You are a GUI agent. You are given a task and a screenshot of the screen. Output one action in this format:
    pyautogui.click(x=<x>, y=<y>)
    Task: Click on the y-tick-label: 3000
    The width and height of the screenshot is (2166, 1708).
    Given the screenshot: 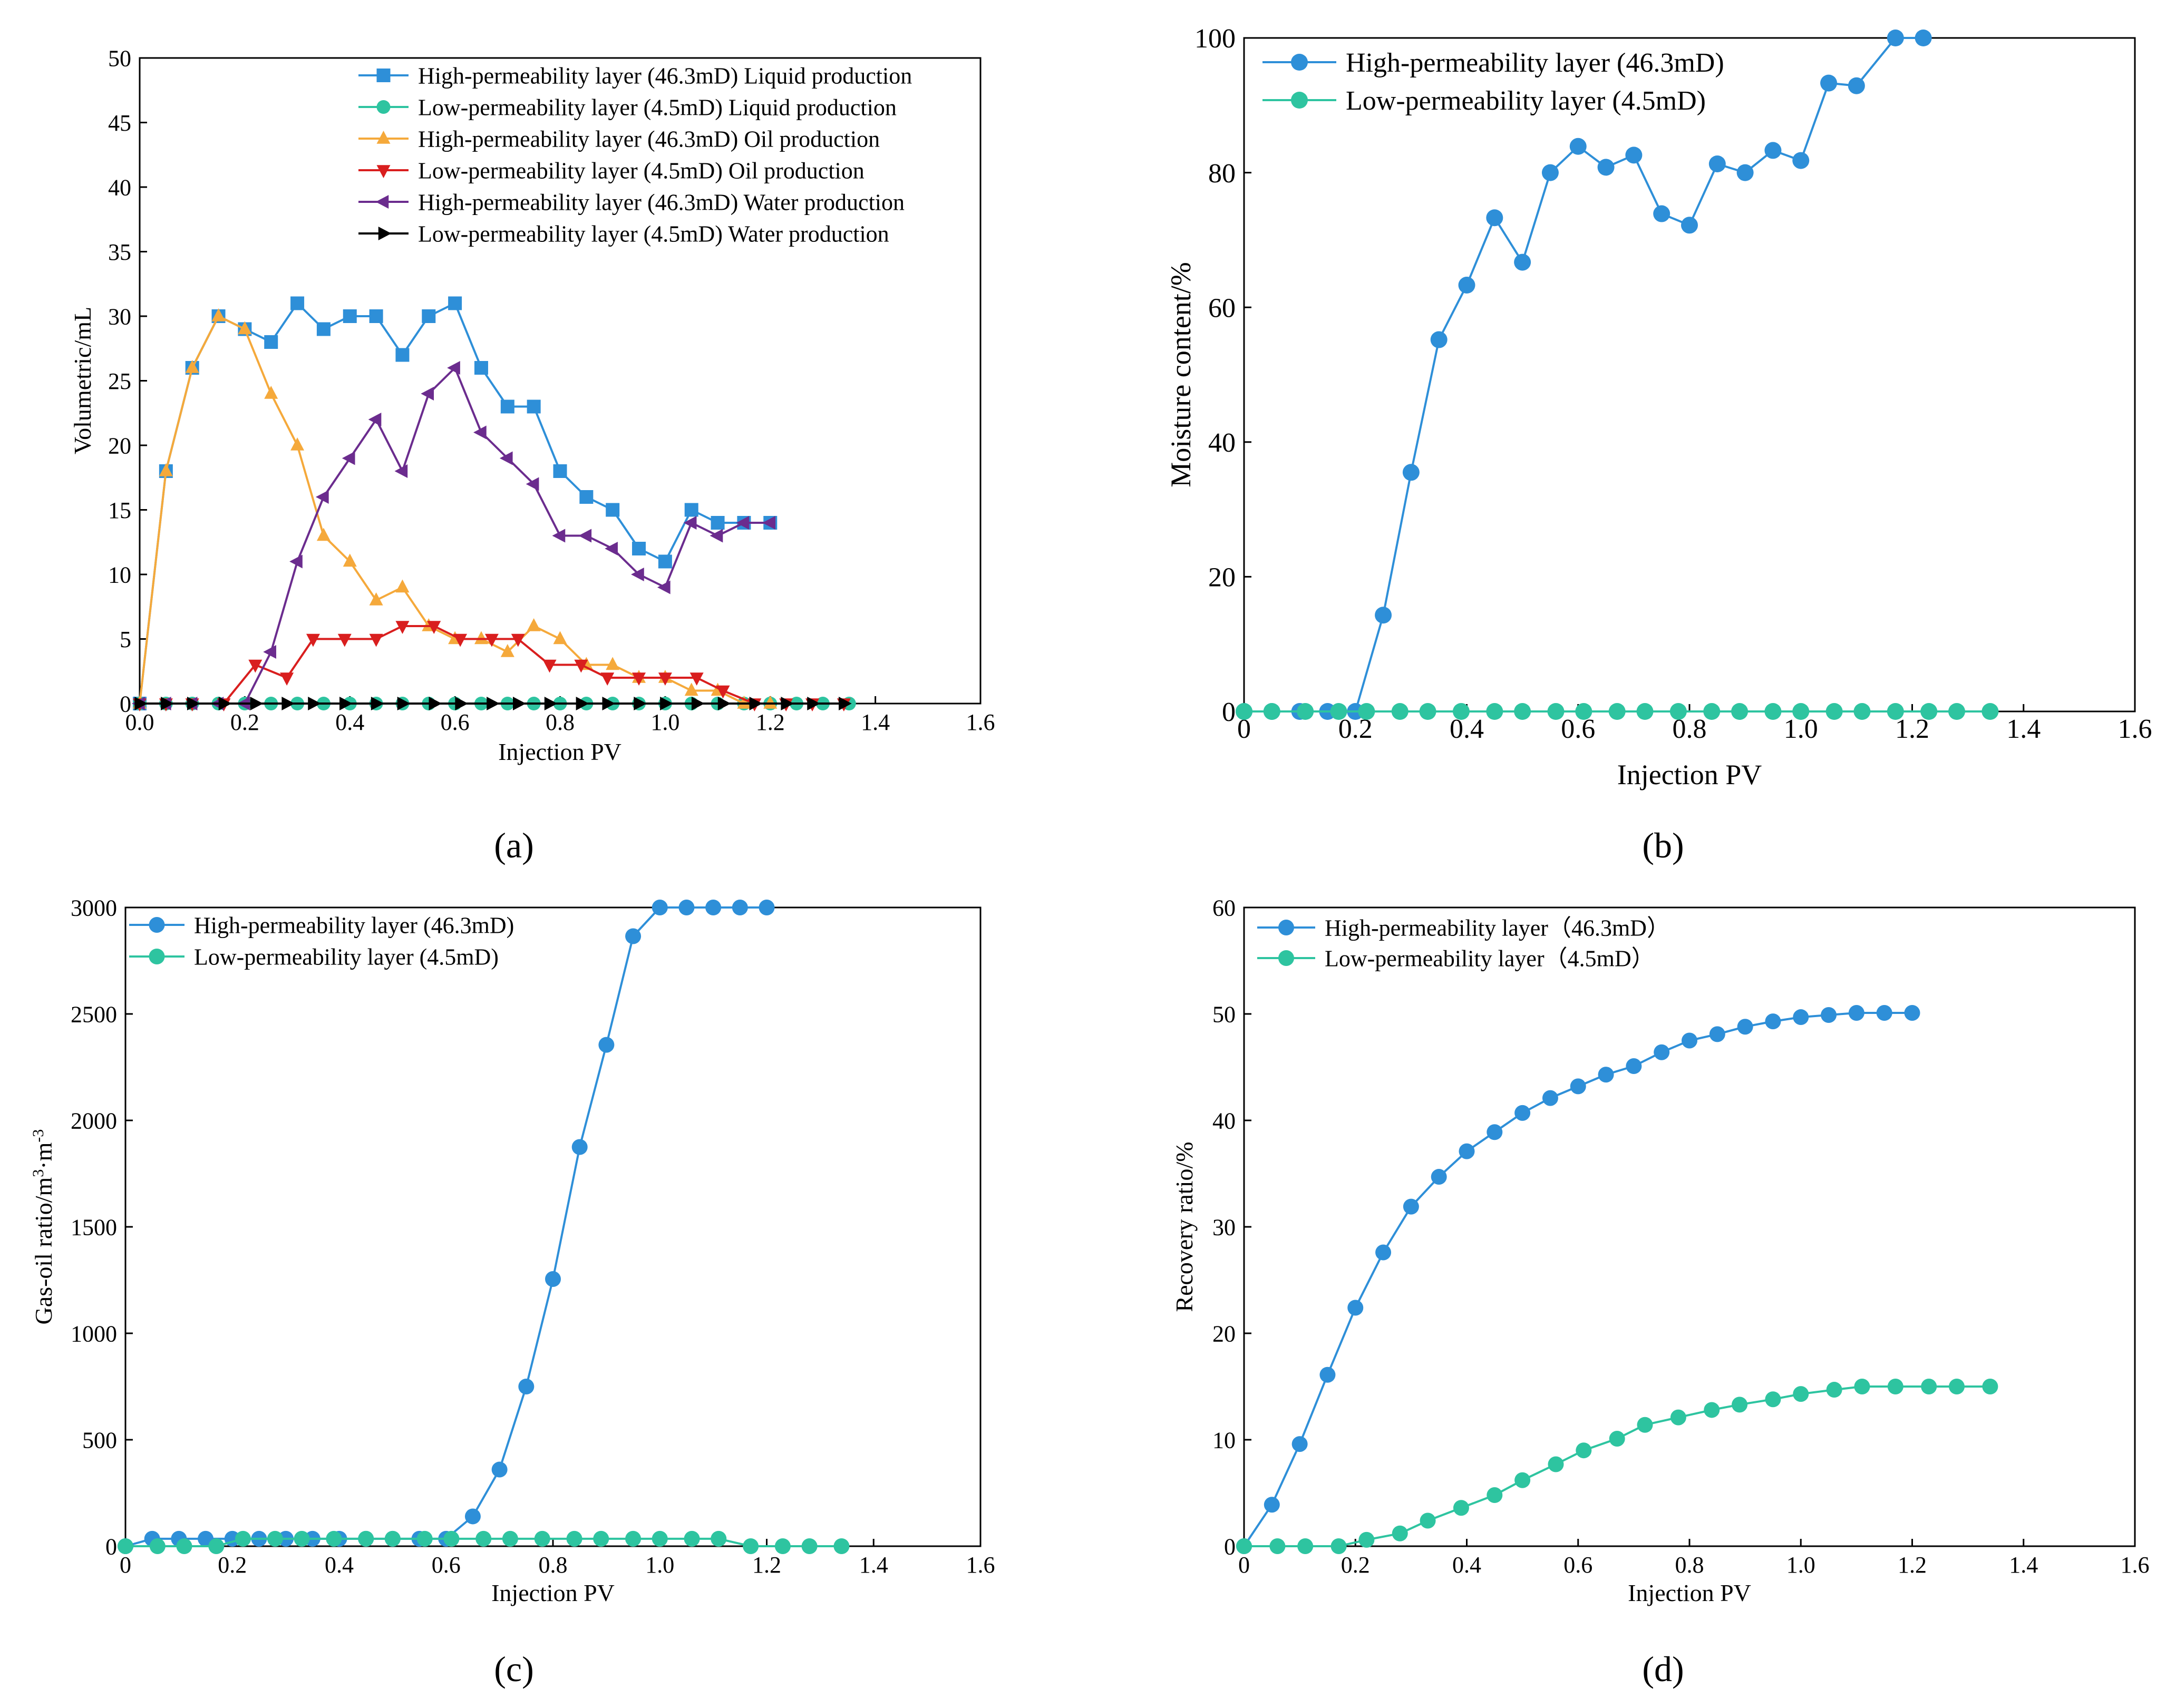 What is the action you would take?
    pyautogui.click(x=94, y=908)
    